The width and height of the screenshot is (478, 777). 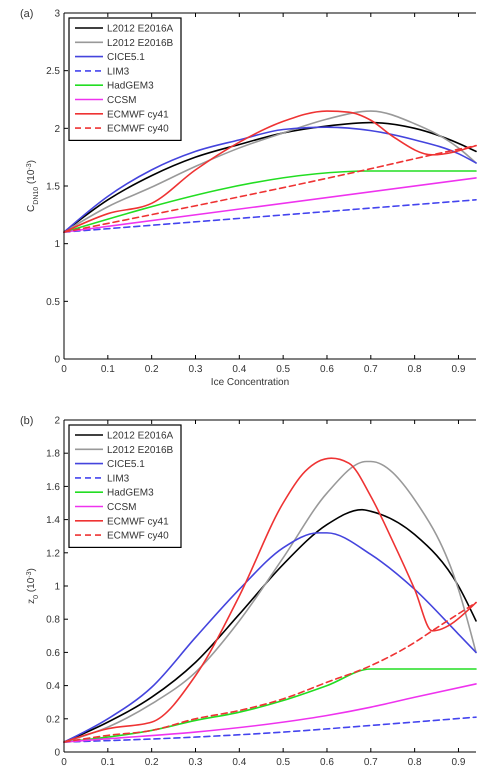 I want to click on y-tick-label: 2.5, so click(x=53, y=72).